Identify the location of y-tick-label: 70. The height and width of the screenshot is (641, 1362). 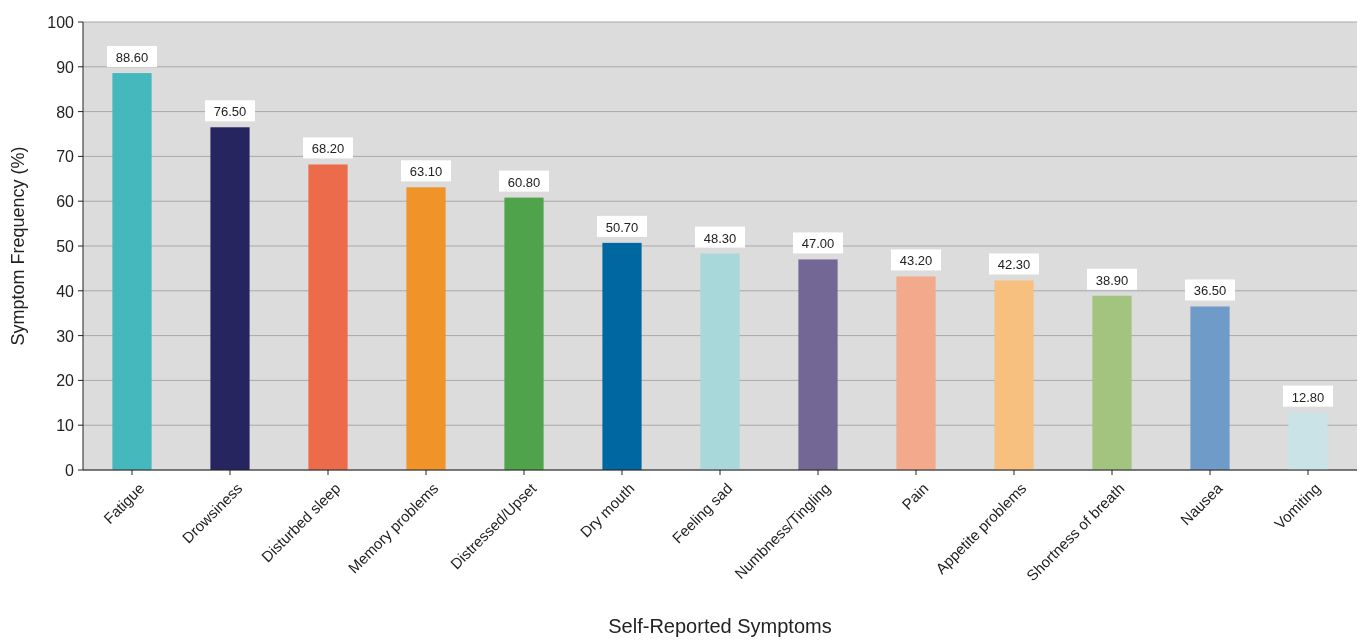
(65, 157).